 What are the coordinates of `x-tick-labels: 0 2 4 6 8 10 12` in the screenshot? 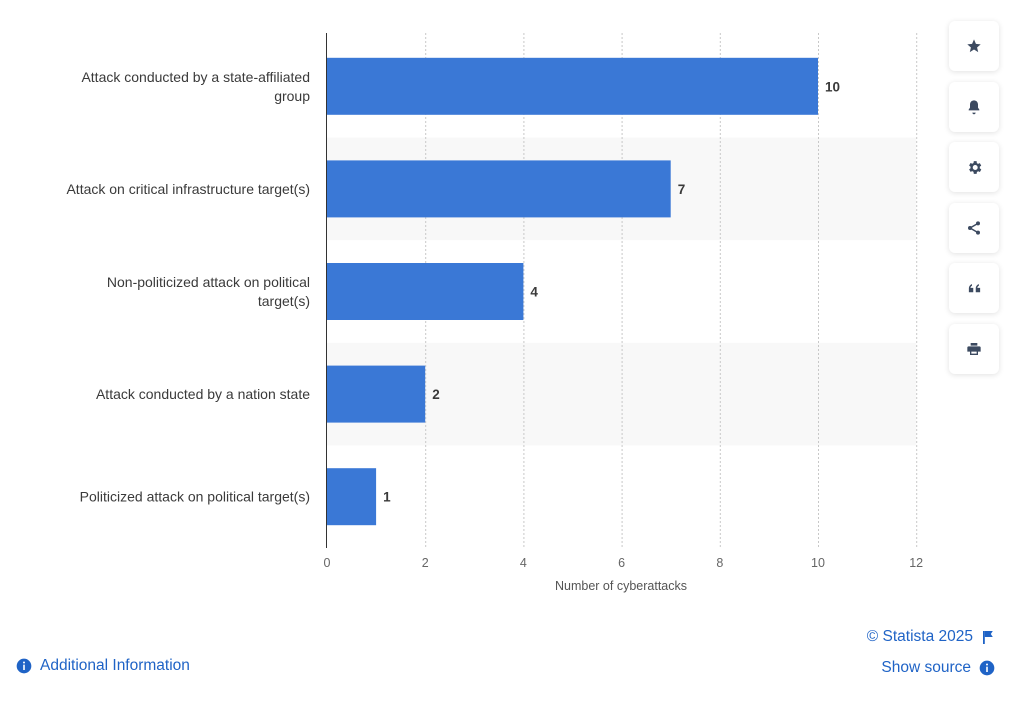 It's located at (624, 563).